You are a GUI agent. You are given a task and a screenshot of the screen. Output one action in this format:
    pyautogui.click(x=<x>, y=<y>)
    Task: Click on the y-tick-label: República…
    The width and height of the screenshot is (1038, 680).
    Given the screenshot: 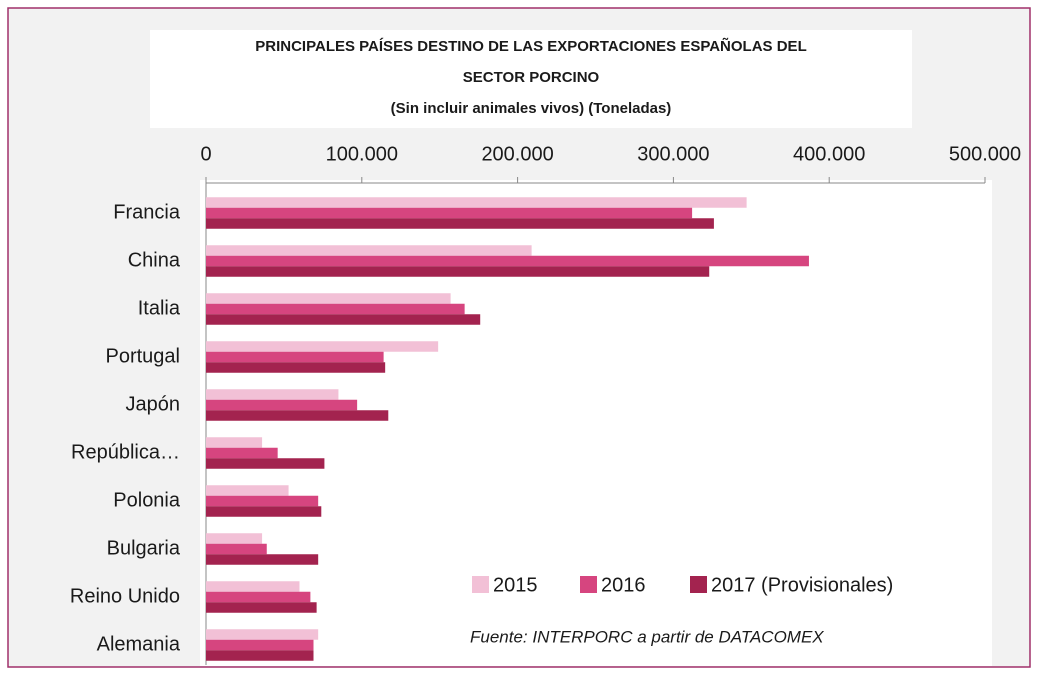 What is the action you would take?
    pyautogui.click(x=125, y=452)
    